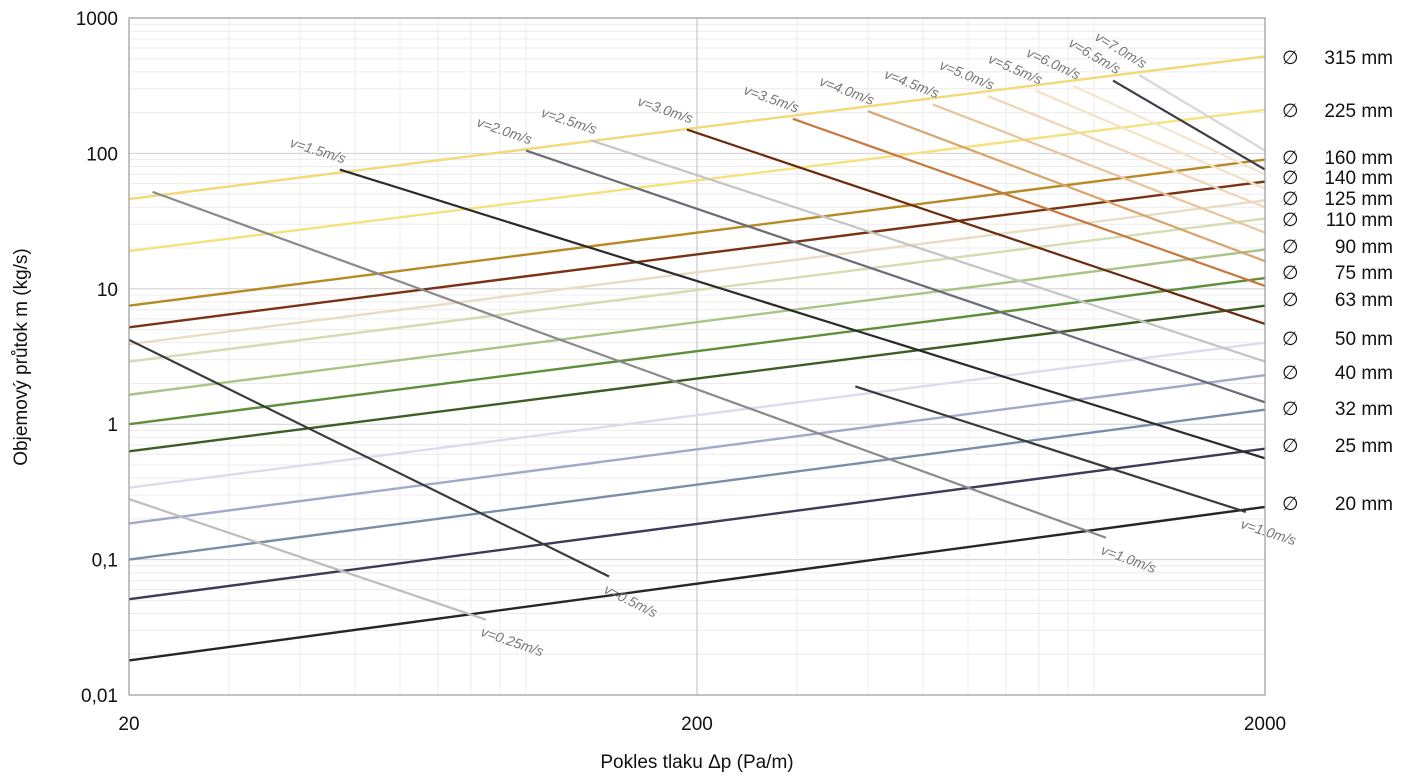 This screenshot has height=779, width=1412. I want to click on diameter-size: 20 mm, so click(1364, 504).